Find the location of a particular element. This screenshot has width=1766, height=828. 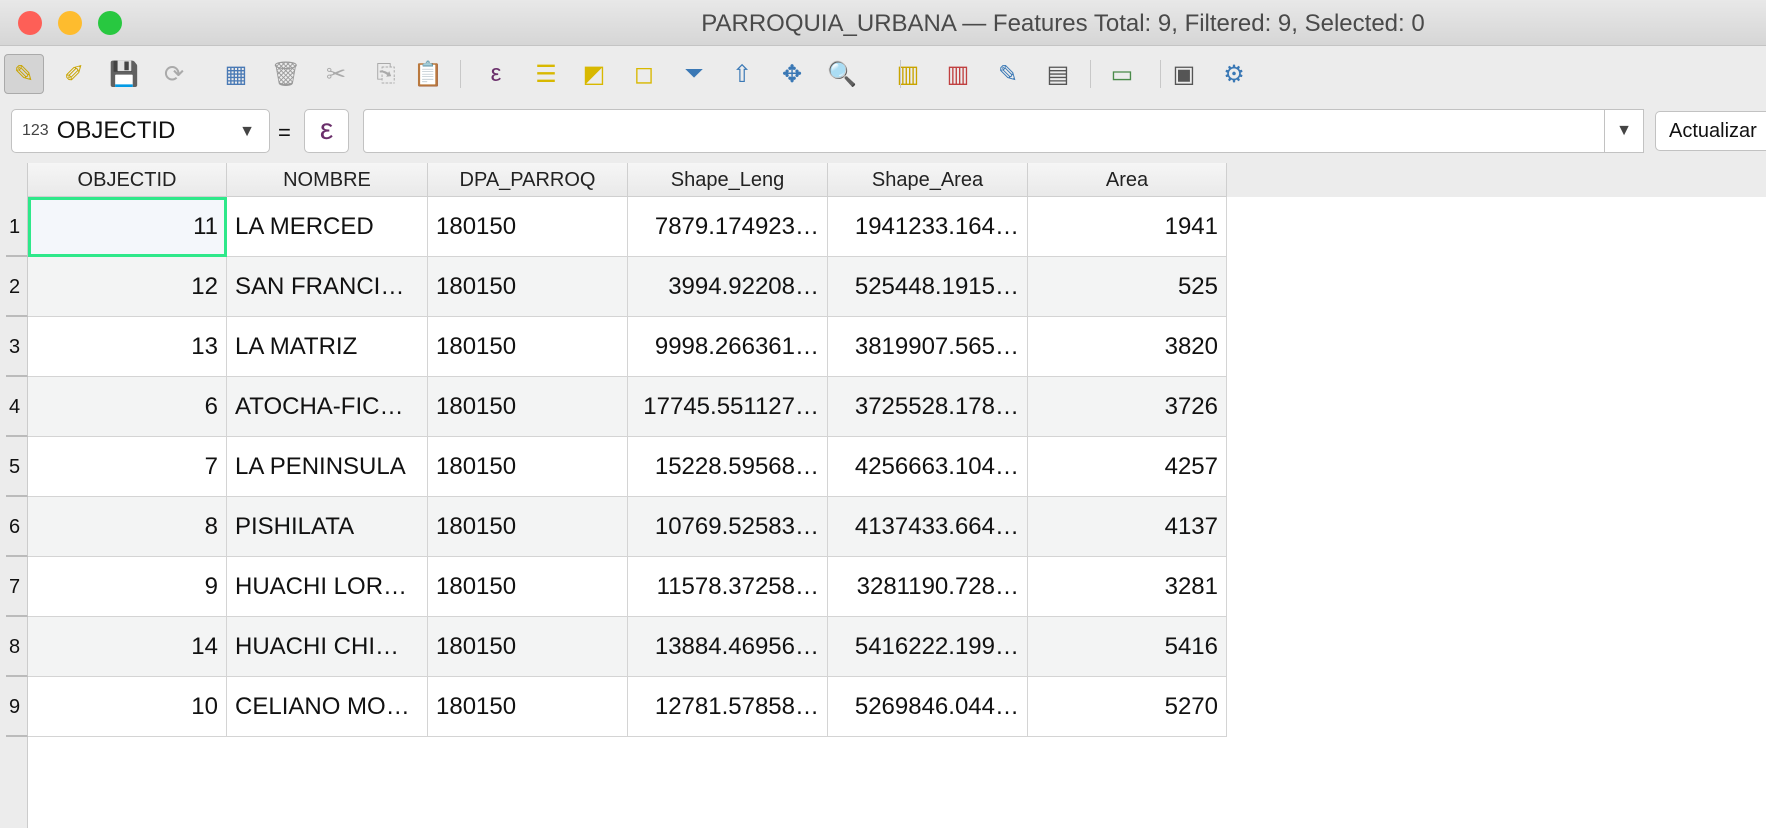

new-field-icon: ▥ is located at coordinates (908, 74).